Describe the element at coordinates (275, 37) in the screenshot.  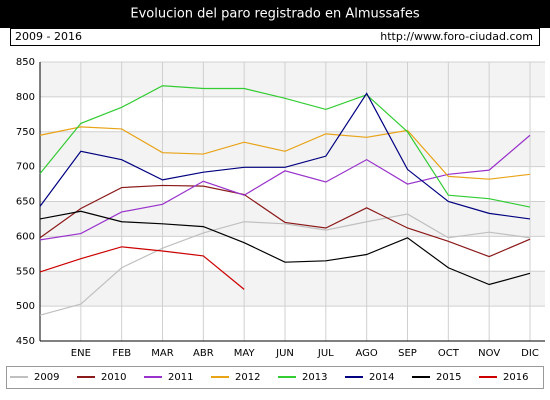
I see `subtitle-box` at that location.